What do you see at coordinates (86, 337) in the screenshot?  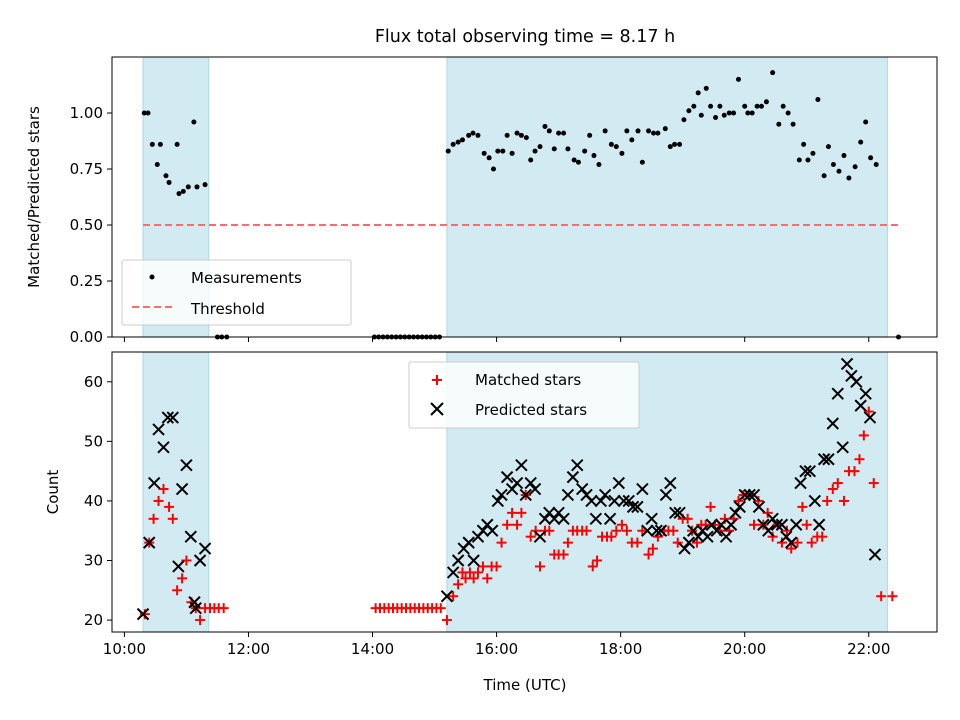 I see `top-y-tick-label: 0.00` at bounding box center [86, 337].